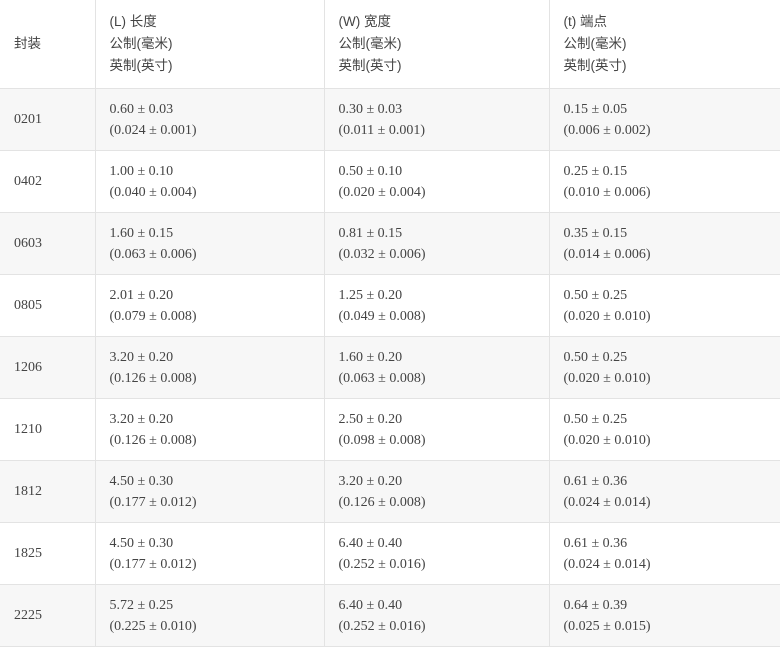  Describe the element at coordinates (444, 481) in the screenshot. I see `width-metric: 3.20 ± 0.20` at that location.